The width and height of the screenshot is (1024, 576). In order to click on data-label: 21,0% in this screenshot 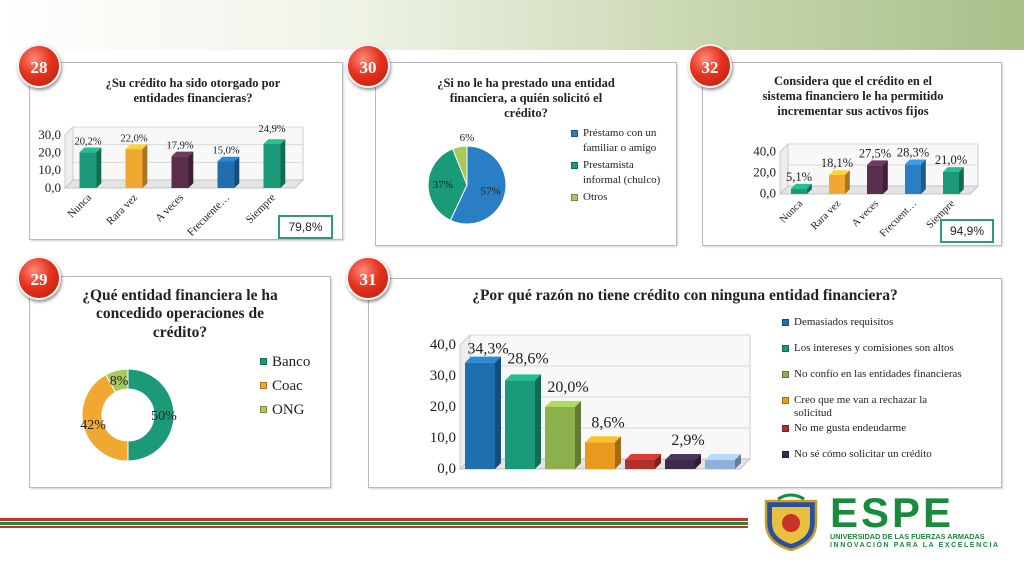, I will do `click(951, 160)`.